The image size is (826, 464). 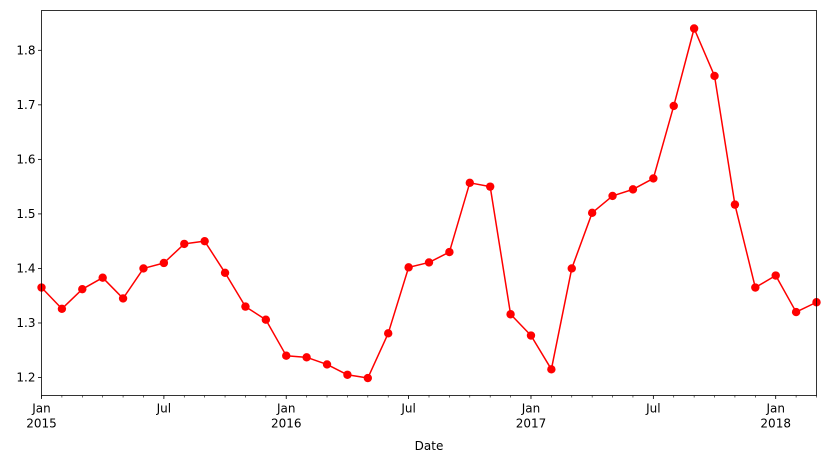 What do you see at coordinates (531, 424) in the screenshot?
I see `x-tick-year-label: 2017` at bounding box center [531, 424].